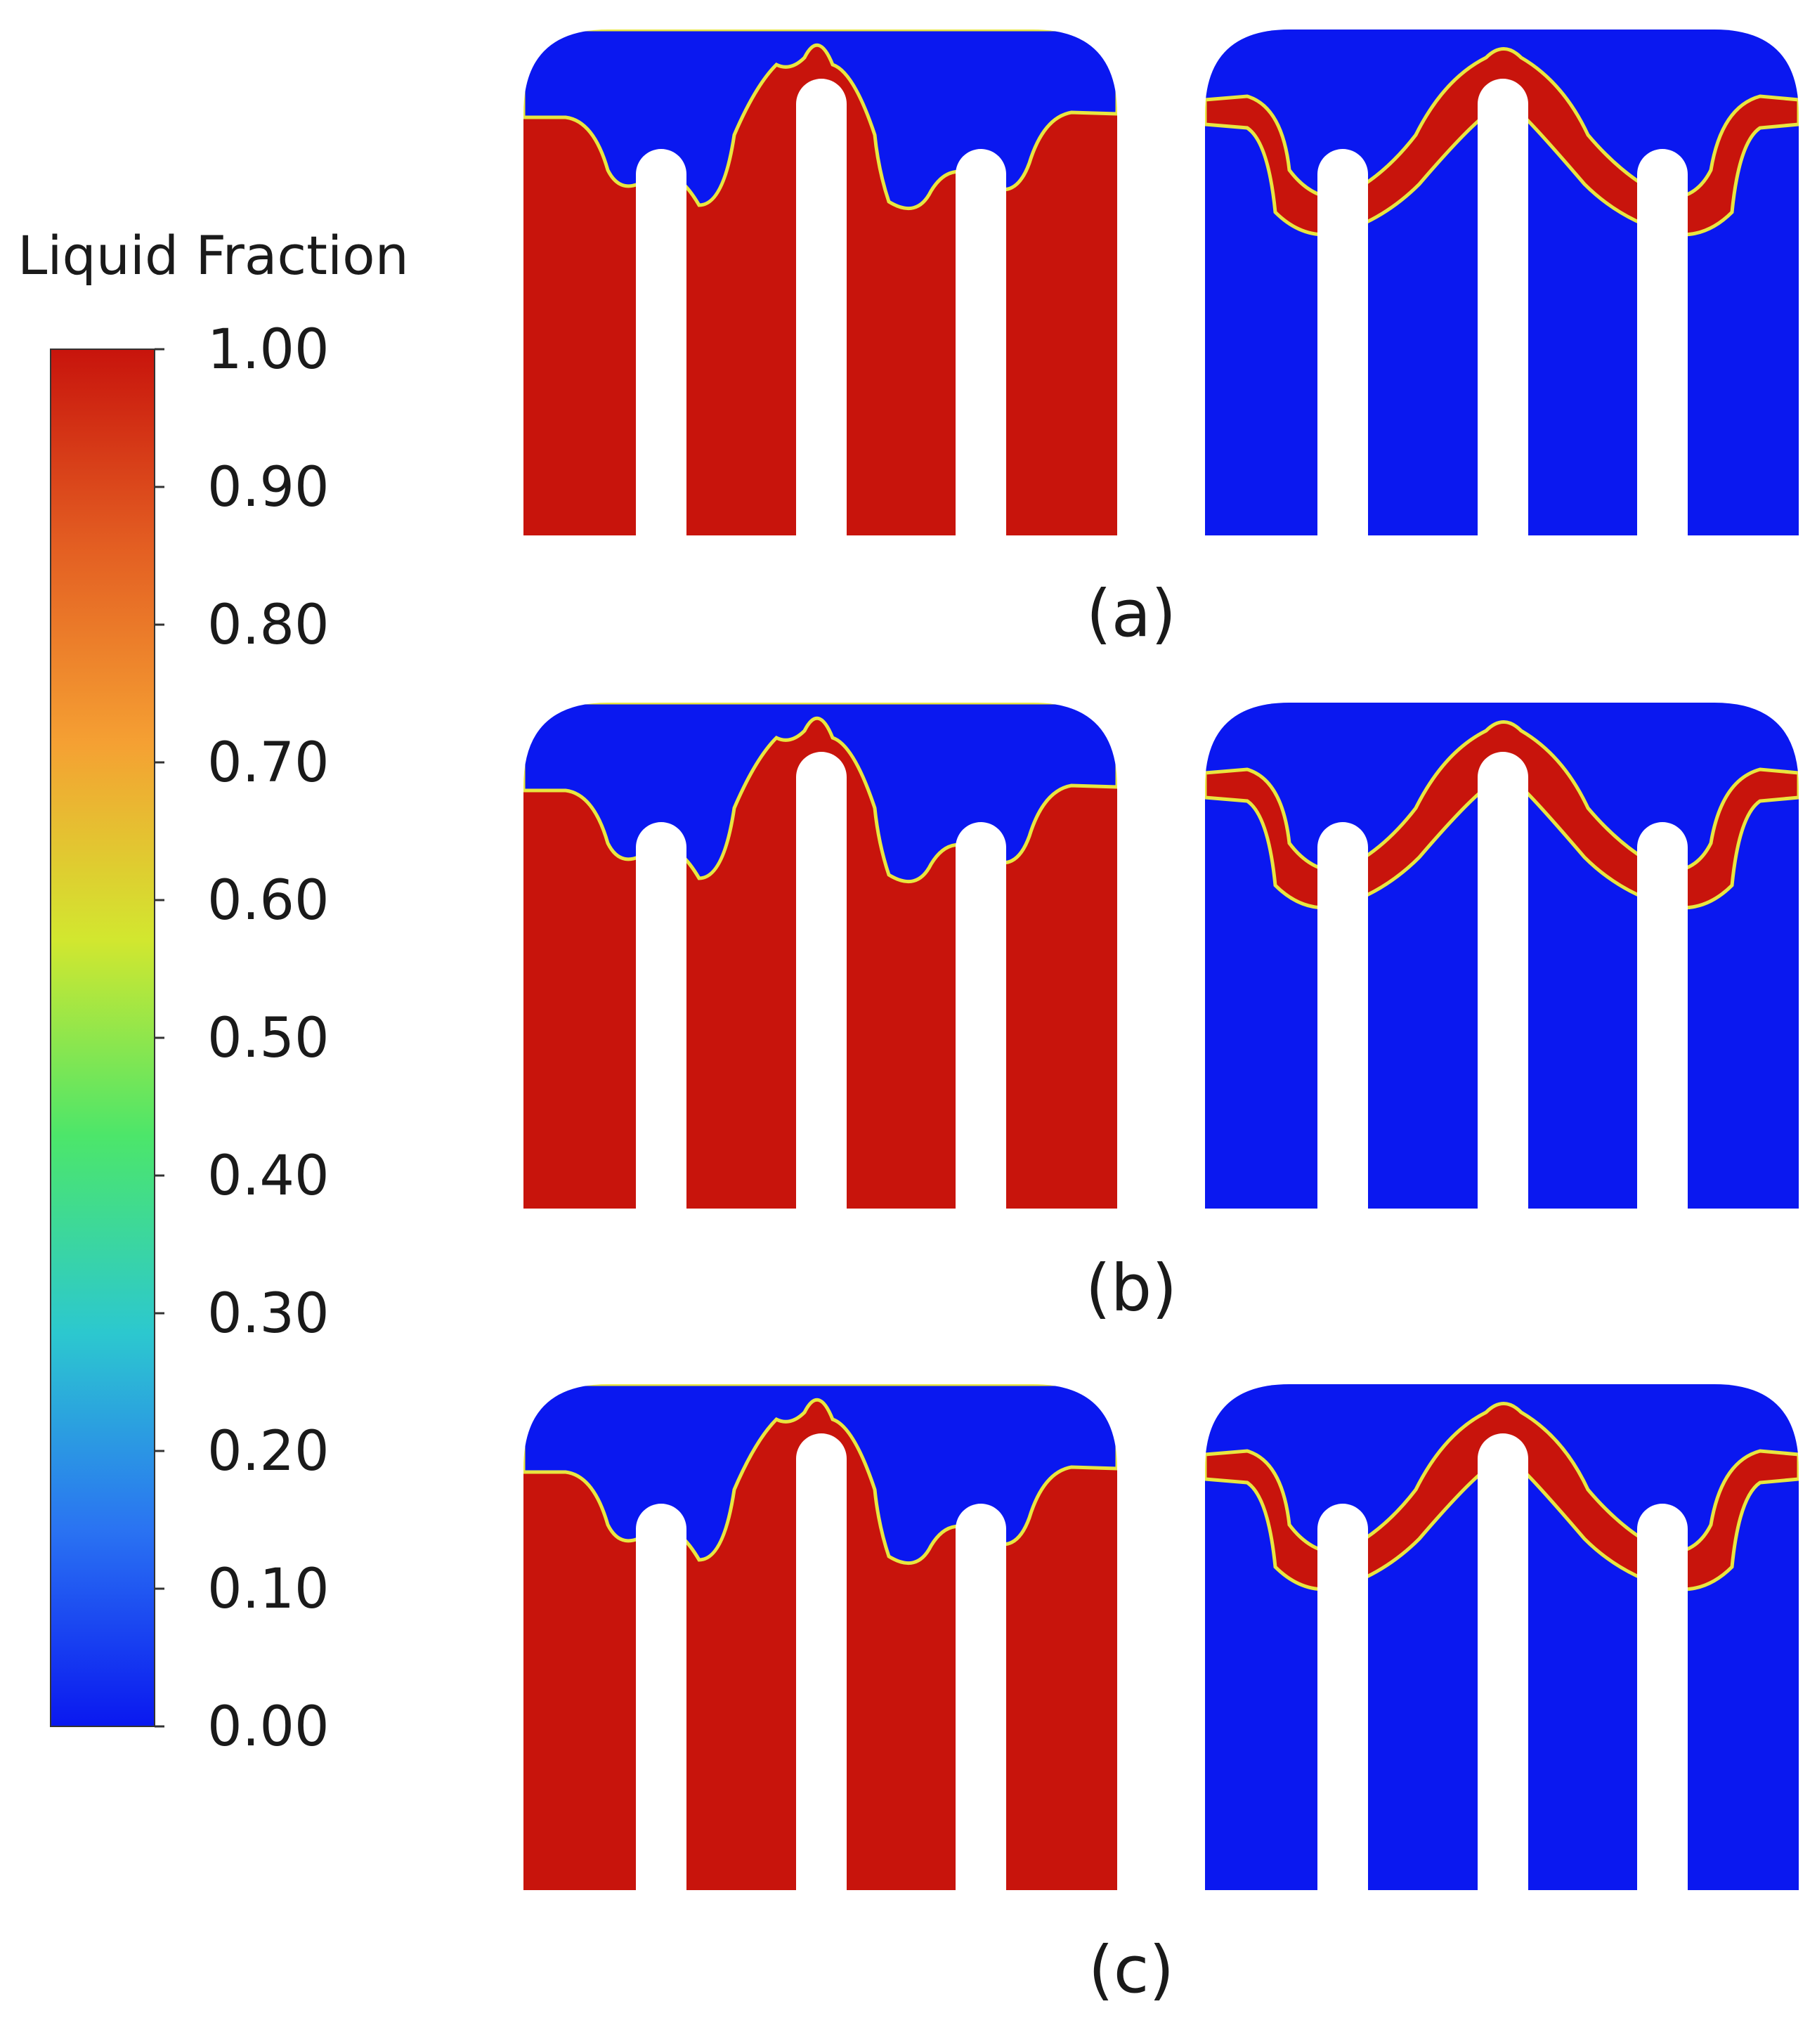 This screenshot has height=2044, width=1817. What do you see at coordinates (1131, 613) in the screenshot?
I see `panel-label: (a)` at bounding box center [1131, 613].